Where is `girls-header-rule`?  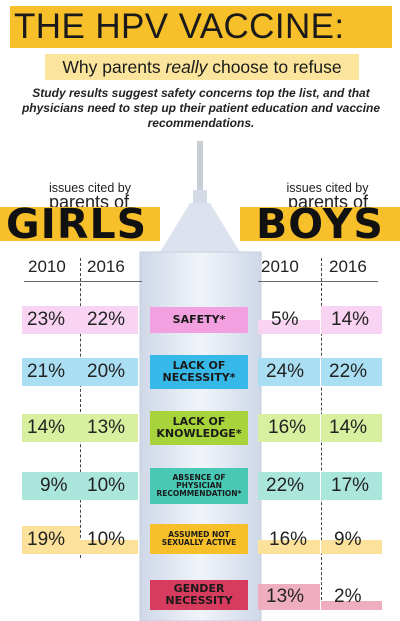
girls-header-rule is located at coordinates (83, 281).